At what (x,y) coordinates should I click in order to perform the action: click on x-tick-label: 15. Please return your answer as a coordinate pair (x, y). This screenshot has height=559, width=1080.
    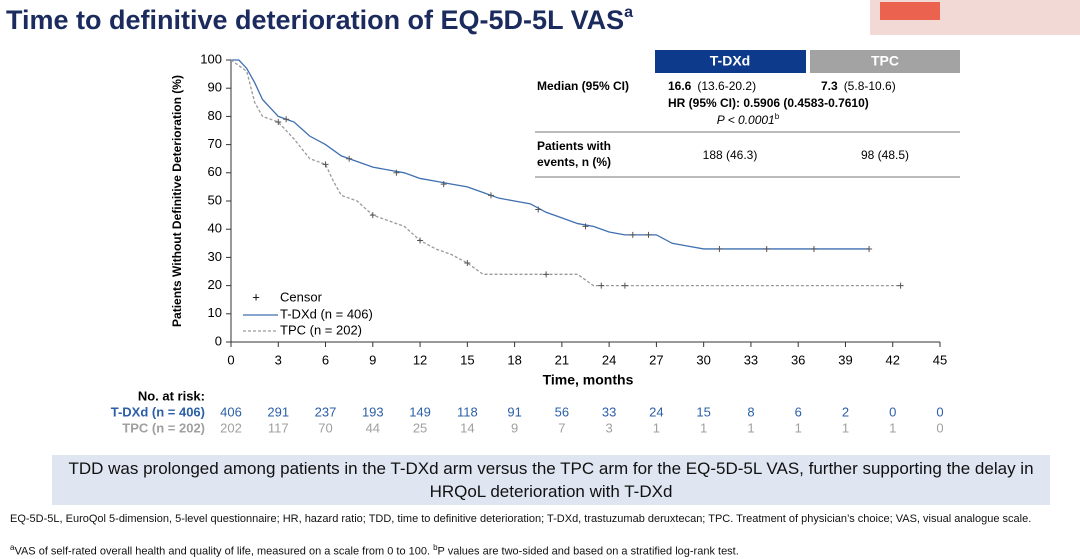
    Looking at the image, I should click on (467, 359).